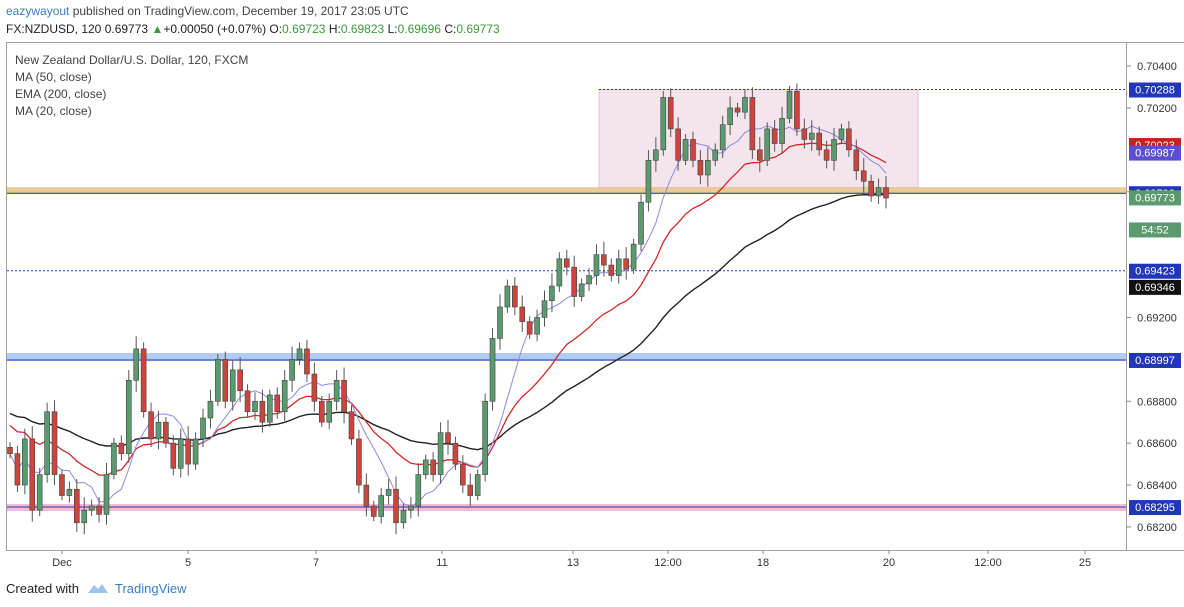 Image resolution: width=1184 pixels, height=607 pixels. What do you see at coordinates (1155, 230) in the screenshot?
I see `price-tag-label: 54:52` at bounding box center [1155, 230].